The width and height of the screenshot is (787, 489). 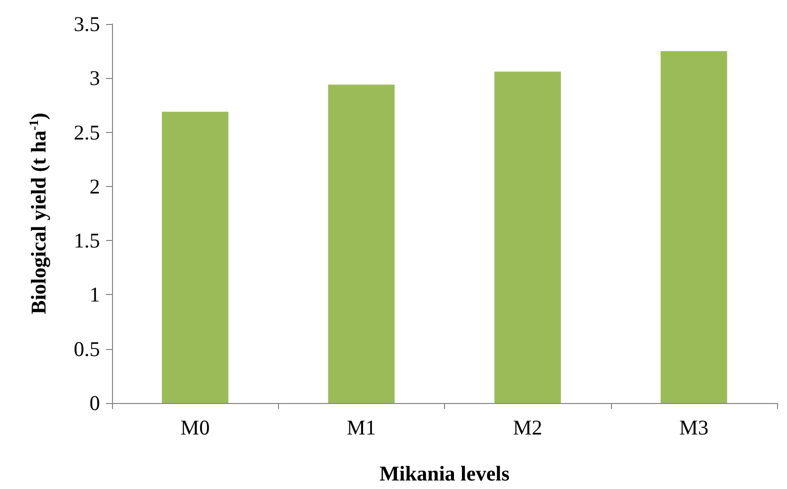 What do you see at coordinates (95, 294) in the screenshot?
I see `y-tick-label: 1` at bounding box center [95, 294].